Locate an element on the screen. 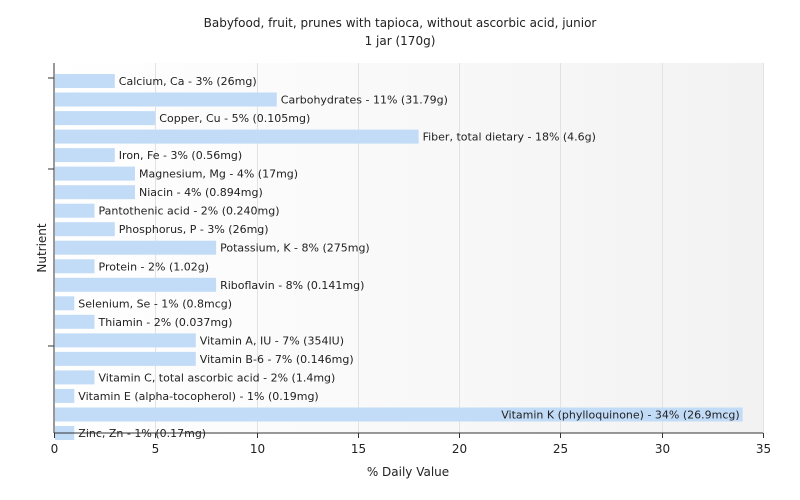 The image size is (800, 500). bar-label: Phosphorus, P - 3% (26mg) is located at coordinates (194, 229).